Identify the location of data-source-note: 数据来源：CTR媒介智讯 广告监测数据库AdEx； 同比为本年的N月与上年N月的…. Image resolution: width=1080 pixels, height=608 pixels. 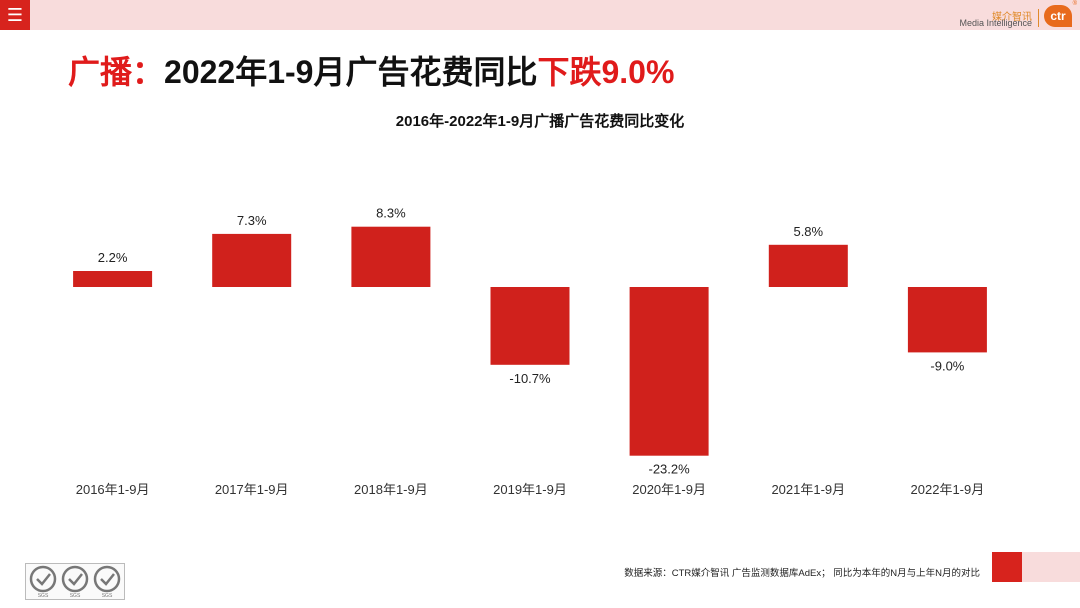
(802, 573).